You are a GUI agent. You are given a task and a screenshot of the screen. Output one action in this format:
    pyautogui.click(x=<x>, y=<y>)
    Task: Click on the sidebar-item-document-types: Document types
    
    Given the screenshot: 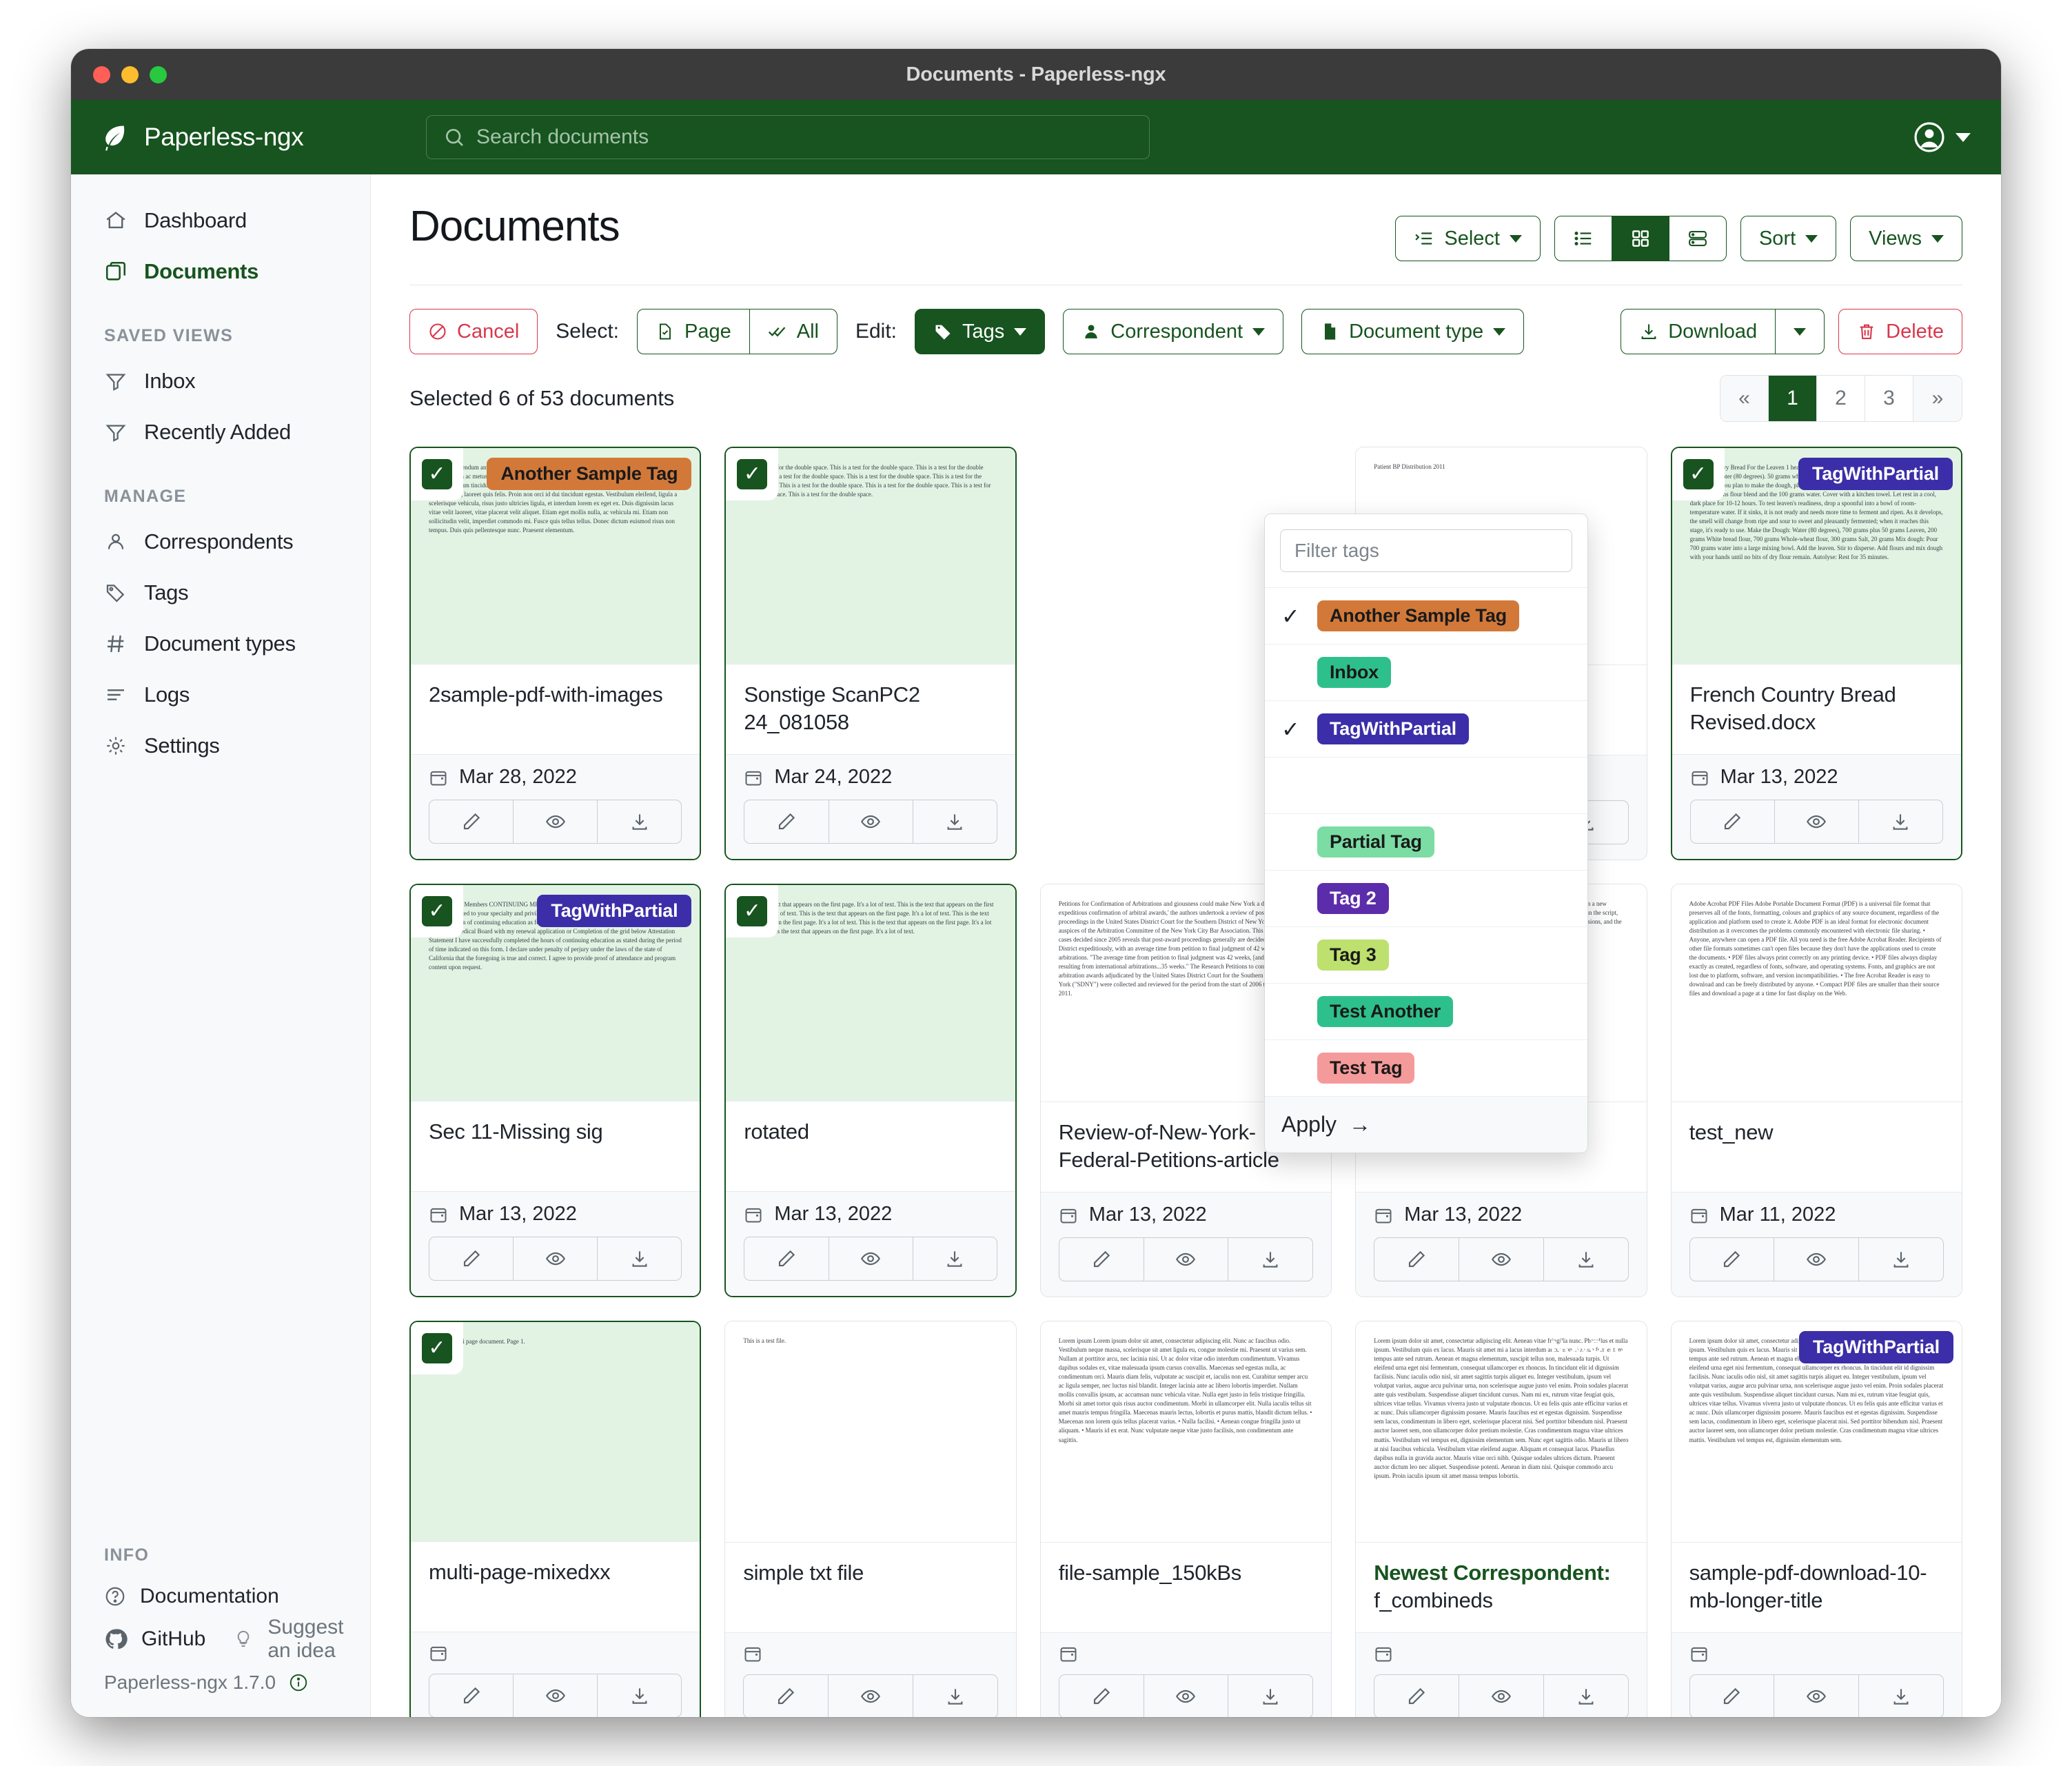 What is the action you would take?
    pyautogui.click(x=220, y=643)
    